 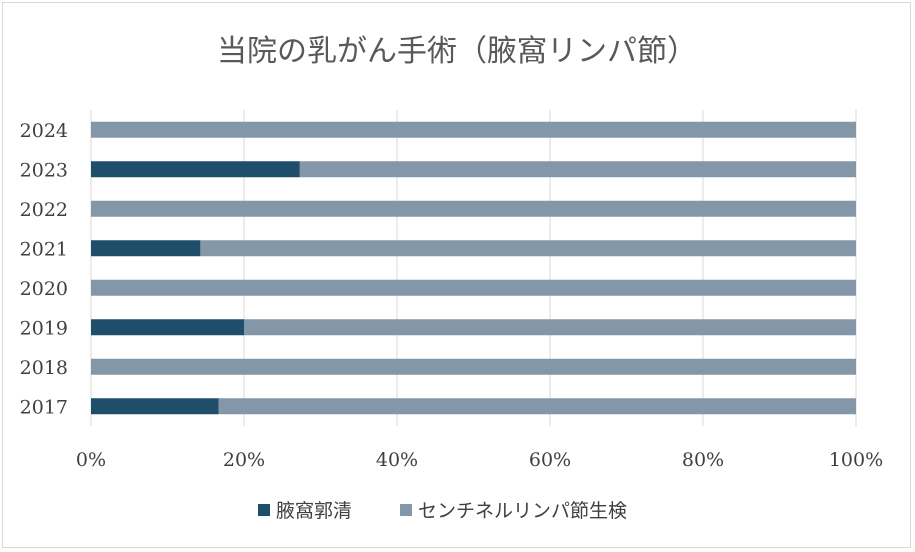 I want to click on y-tick-label: 2017, so click(x=44, y=407).